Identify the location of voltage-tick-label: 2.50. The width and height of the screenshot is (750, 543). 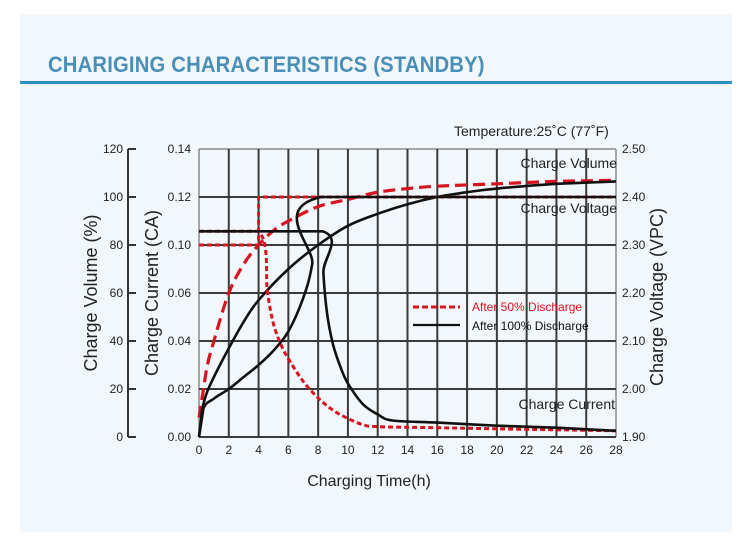
(634, 149).